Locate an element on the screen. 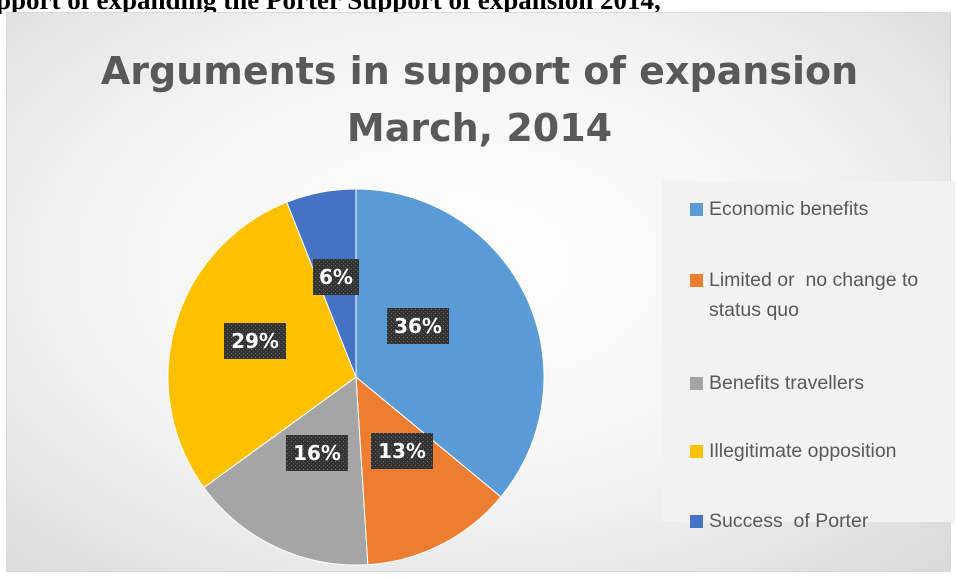 Image resolution: width=957 pixels, height=578 pixels. legend-item-illegitimate-opposition: Illegitimate opposition is located at coordinates (820, 451).